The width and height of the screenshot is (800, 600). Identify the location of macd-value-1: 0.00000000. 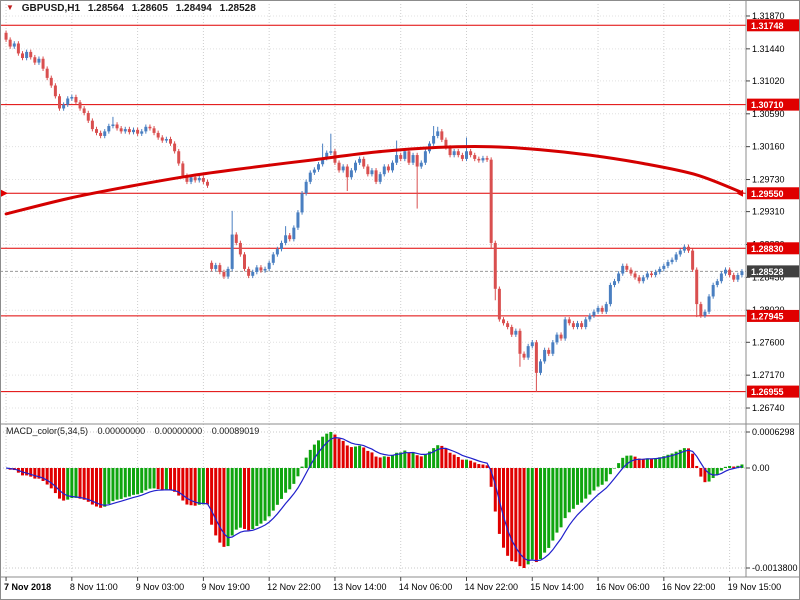
(121, 431).